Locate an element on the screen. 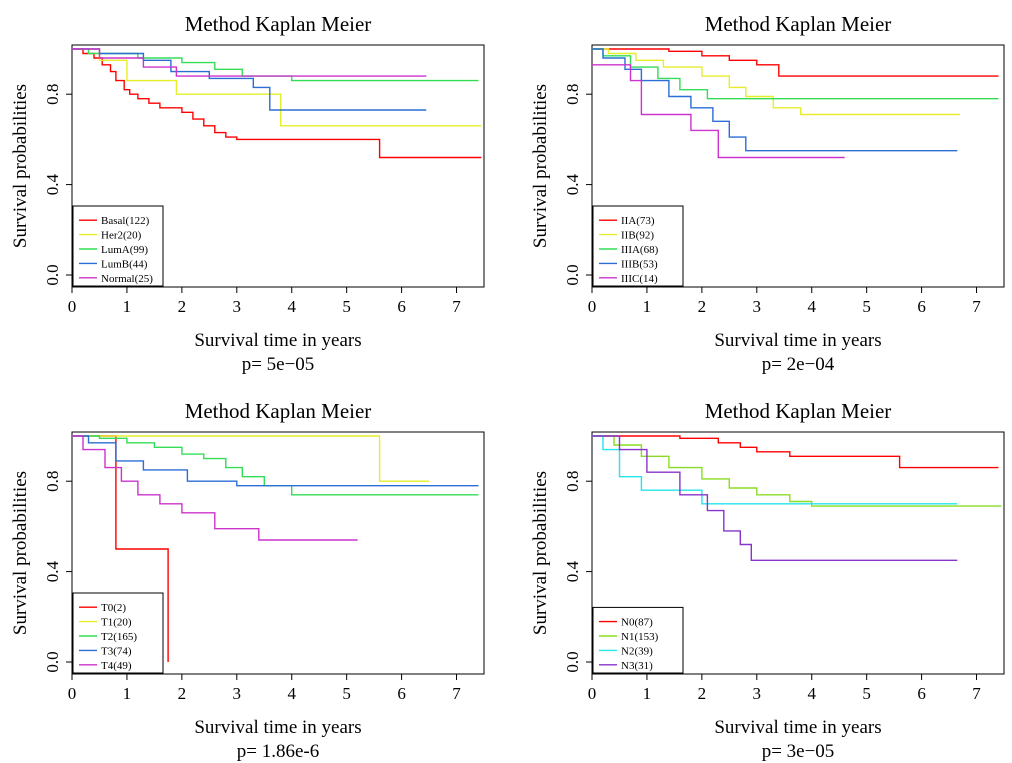 The height and width of the screenshot is (763, 1012). legend-item: LumB(44) is located at coordinates (124, 264).